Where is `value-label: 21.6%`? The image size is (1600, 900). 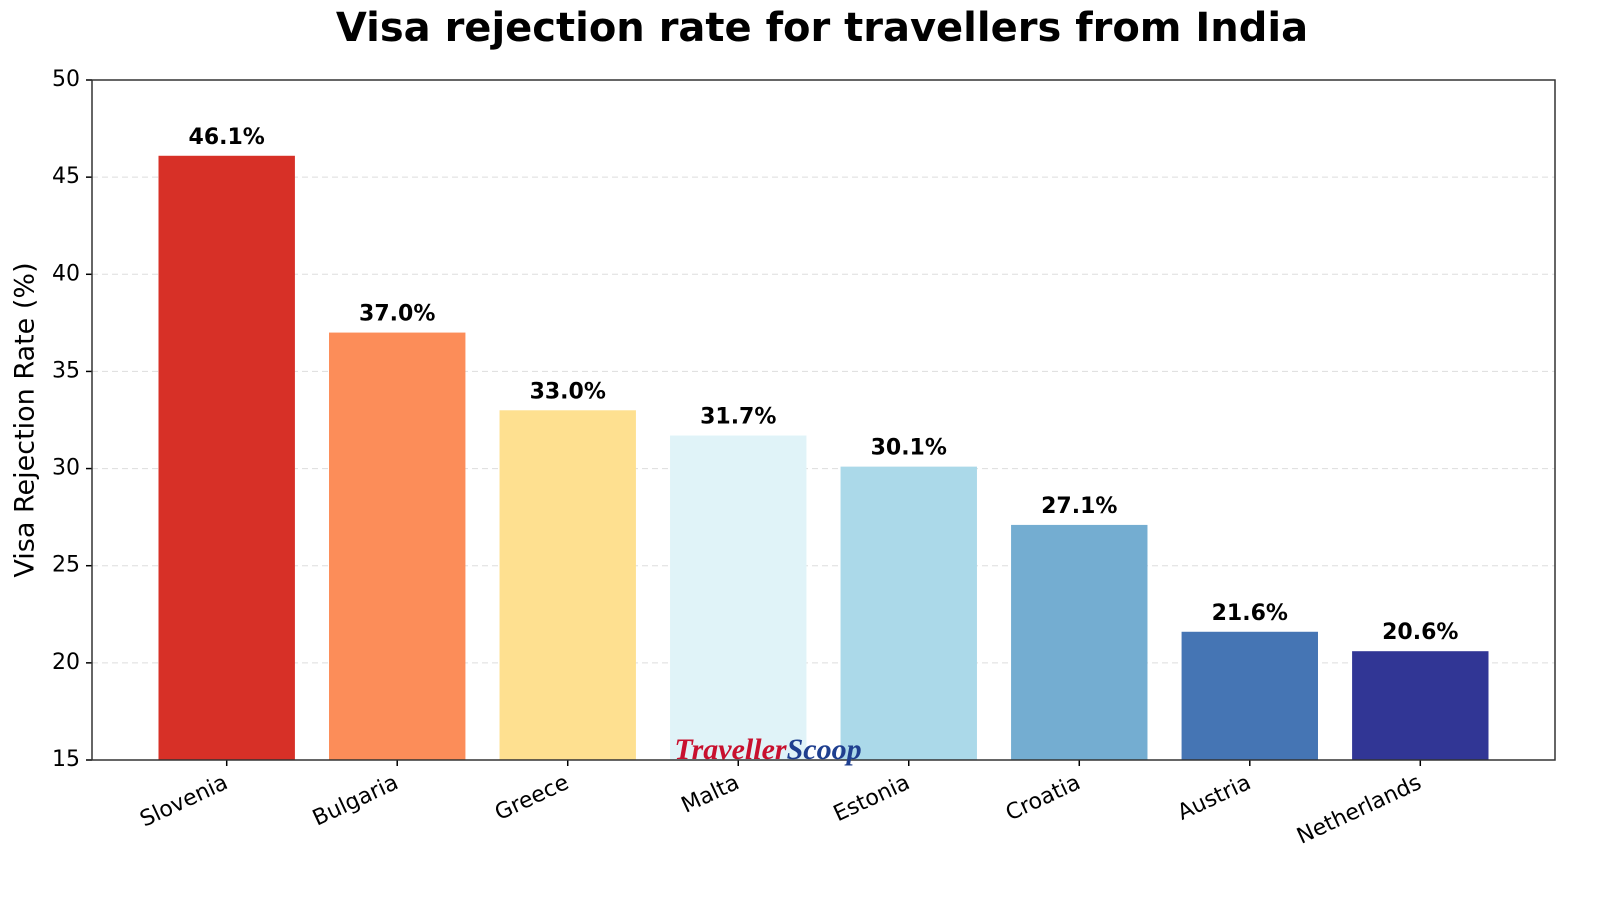
value-label: 21.6% is located at coordinates (1250, 613).